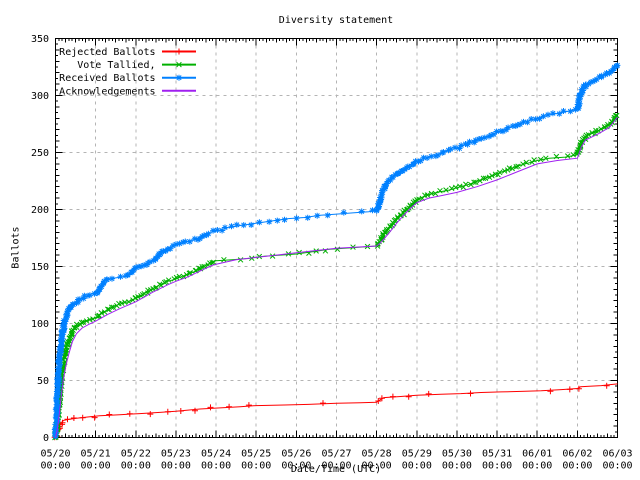 This screenshot has height=480, width=640. Describe the element at coordinates (179, 64) in the screenshot. I see `legend-marker-vote-tallied` at that location.